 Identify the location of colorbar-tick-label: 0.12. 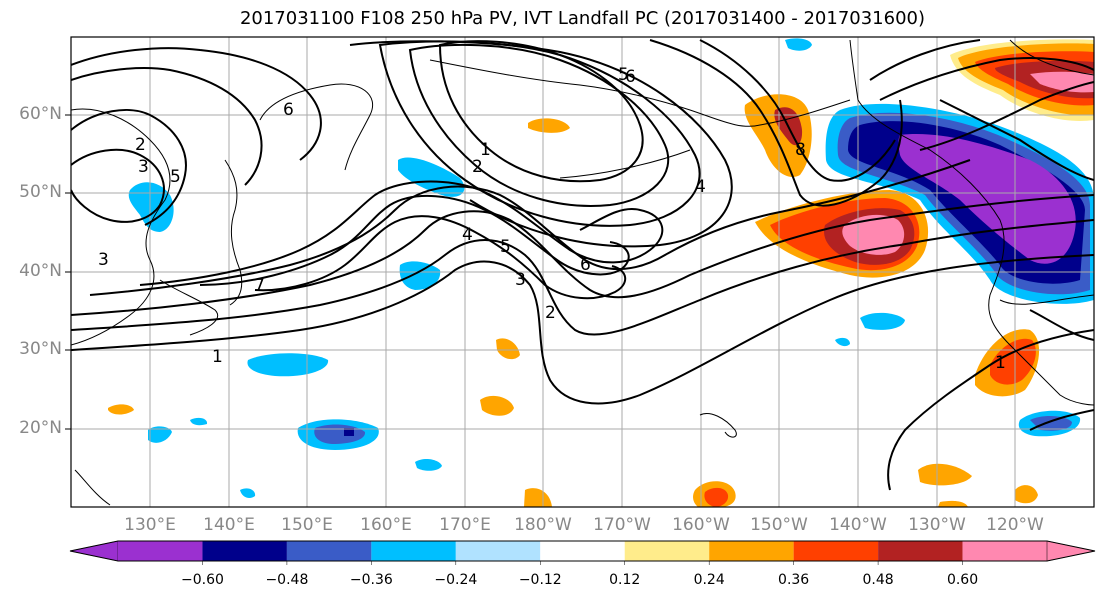
(625, 580).